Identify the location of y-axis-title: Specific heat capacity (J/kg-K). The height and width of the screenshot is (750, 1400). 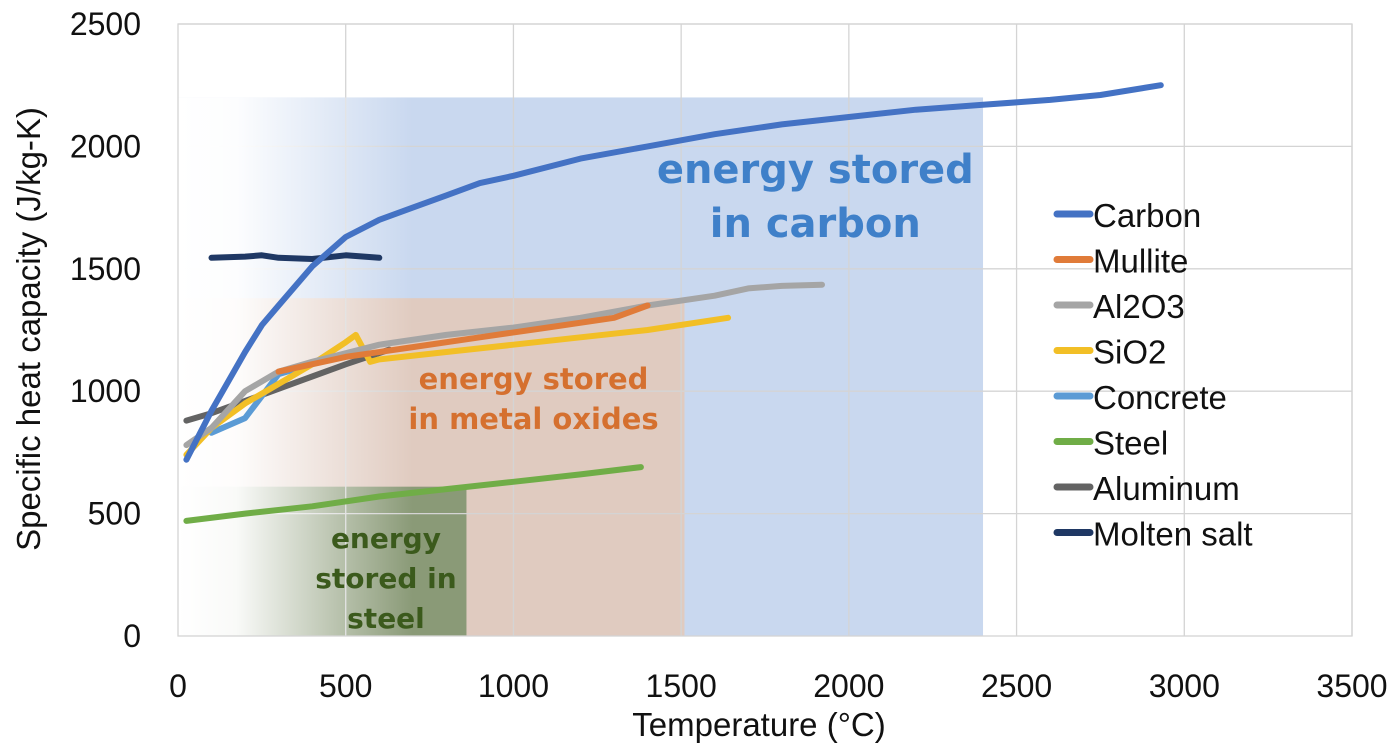
(28, 329).